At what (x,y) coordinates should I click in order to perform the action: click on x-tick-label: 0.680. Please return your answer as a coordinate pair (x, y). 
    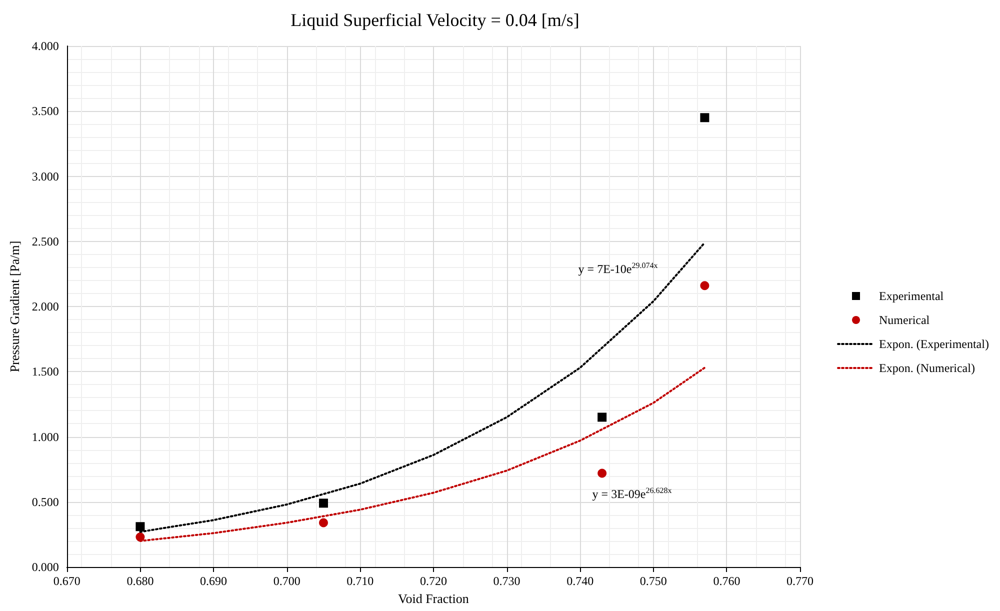
    Looking at the image, I should click on (140, 581).